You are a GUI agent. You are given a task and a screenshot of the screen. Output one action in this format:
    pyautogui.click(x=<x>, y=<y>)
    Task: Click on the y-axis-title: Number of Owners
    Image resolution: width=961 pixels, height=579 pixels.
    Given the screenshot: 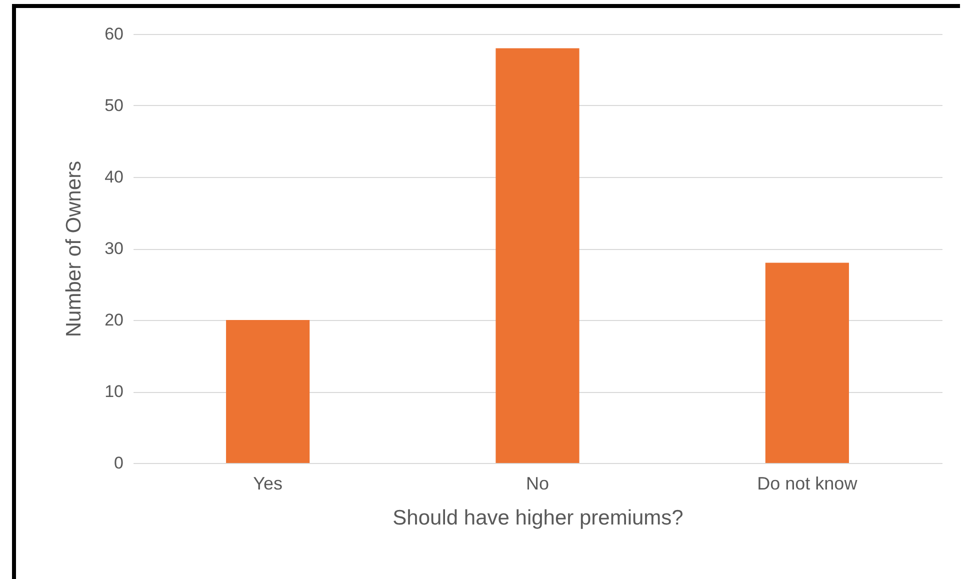 What is the action you would take?
    pyautogui.click(x=74, y=249)
    